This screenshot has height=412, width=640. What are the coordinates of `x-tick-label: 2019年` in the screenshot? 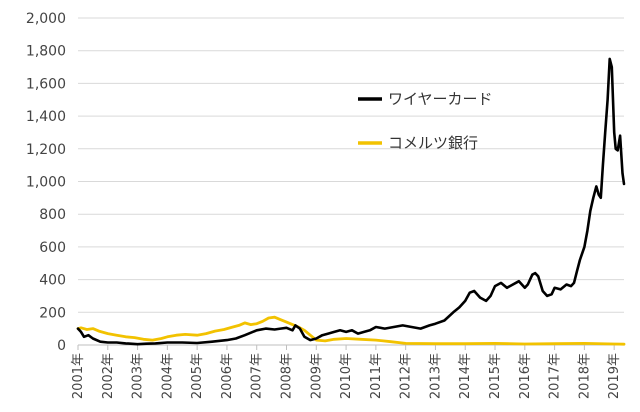 It's located at (614, 376).